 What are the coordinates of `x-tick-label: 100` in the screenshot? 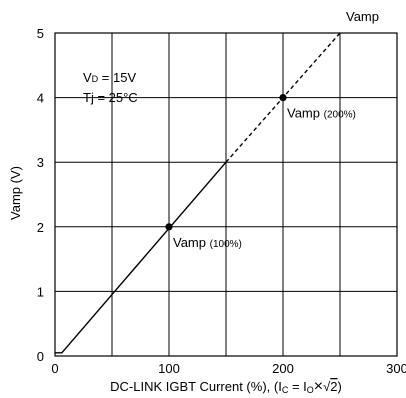 It's located at (169, 368).